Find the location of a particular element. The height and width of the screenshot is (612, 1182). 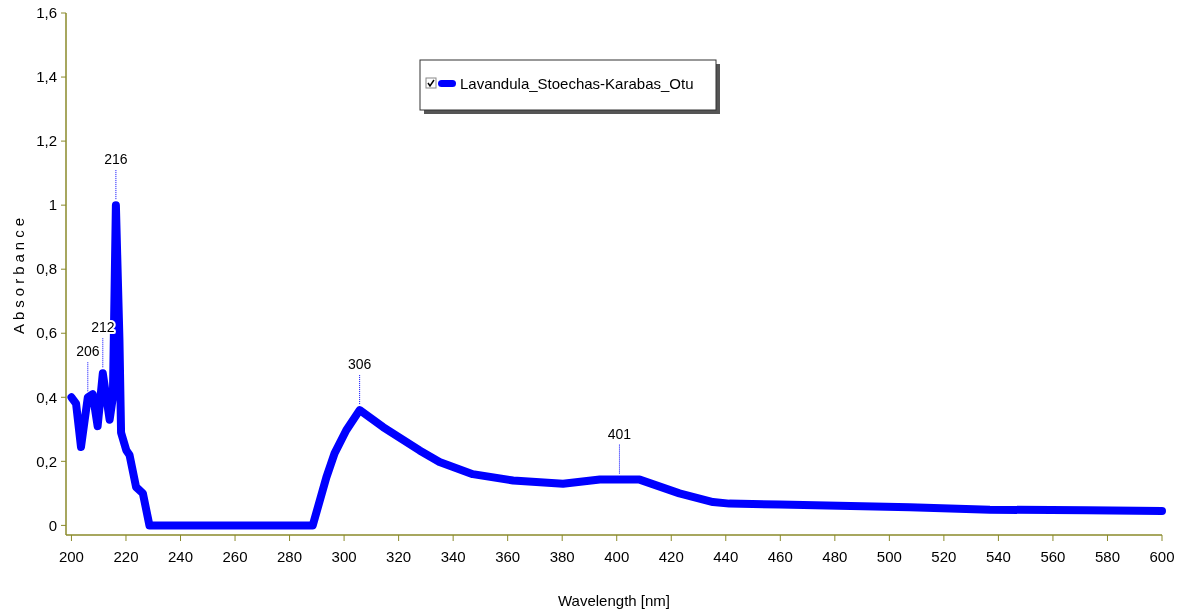

x-tick-label: 380 is located at coordinates (562, 556).